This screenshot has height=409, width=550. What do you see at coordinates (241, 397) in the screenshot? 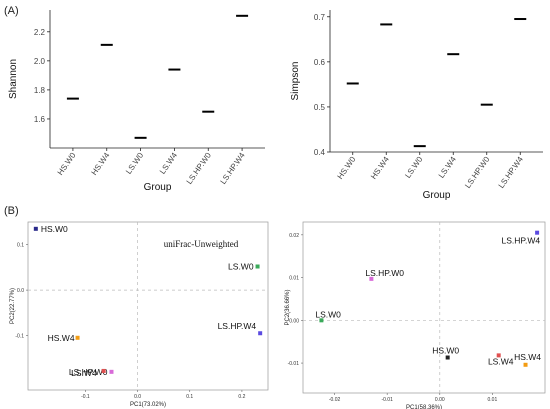
I see `x-tick-label: 0.2` at bounding box center [241, 397].